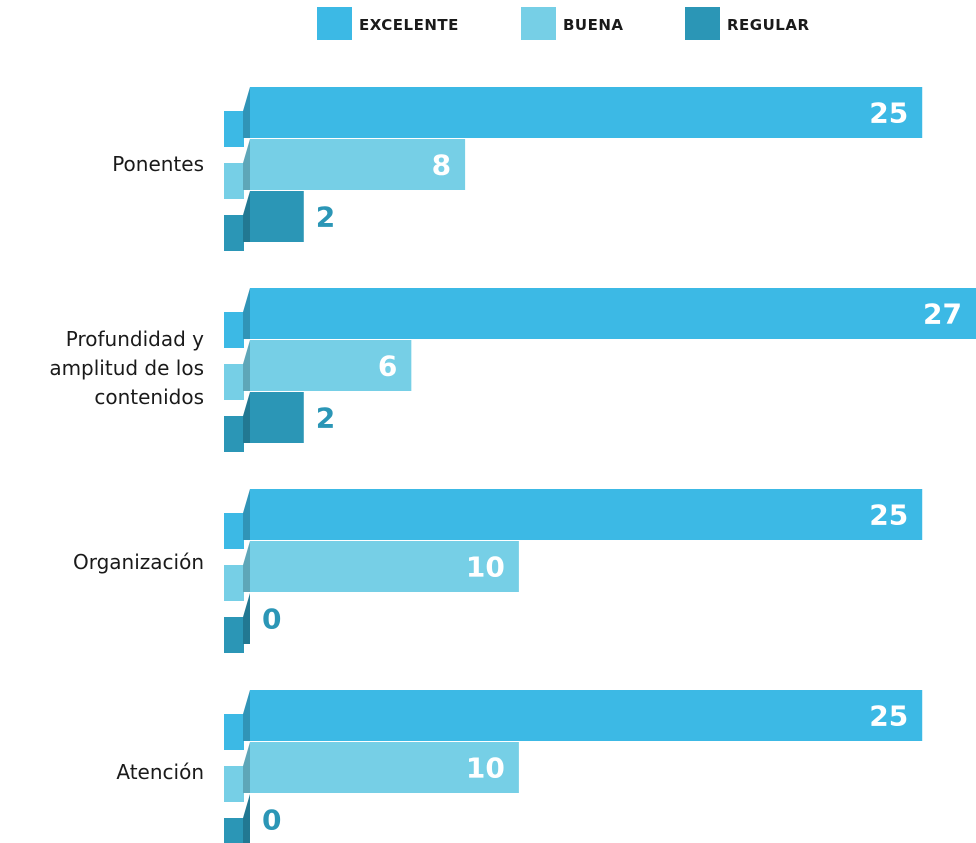  What do you see at coordinates (942, 314) in the screenshot?
I see `data-label: 27` at bounding box center [942, 314].